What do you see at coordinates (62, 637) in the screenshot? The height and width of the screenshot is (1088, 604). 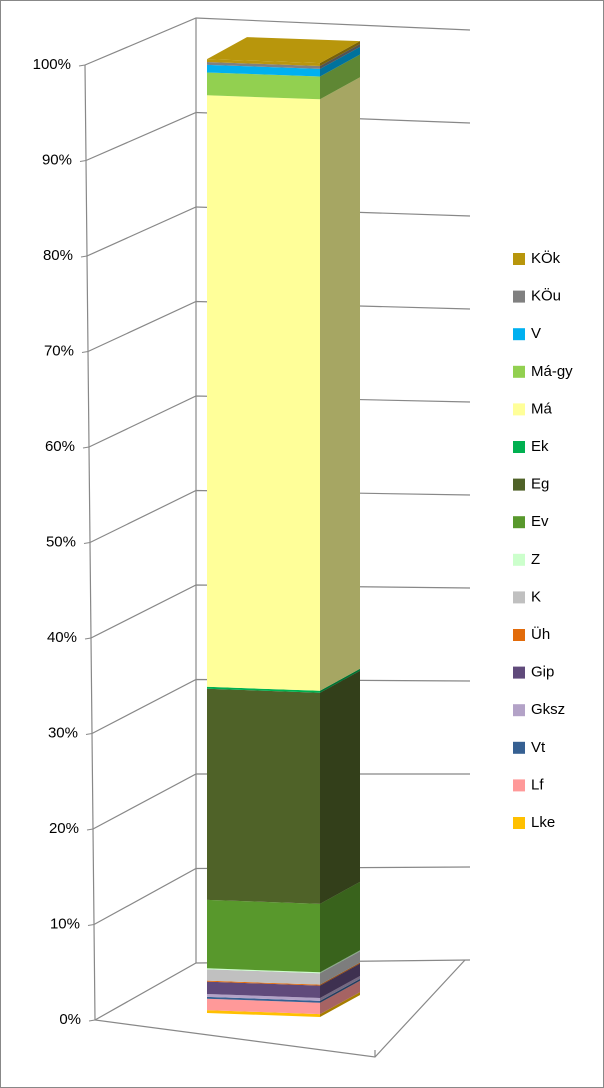 I see `y-tick-label: 40%` at bounding box center [62, 637].